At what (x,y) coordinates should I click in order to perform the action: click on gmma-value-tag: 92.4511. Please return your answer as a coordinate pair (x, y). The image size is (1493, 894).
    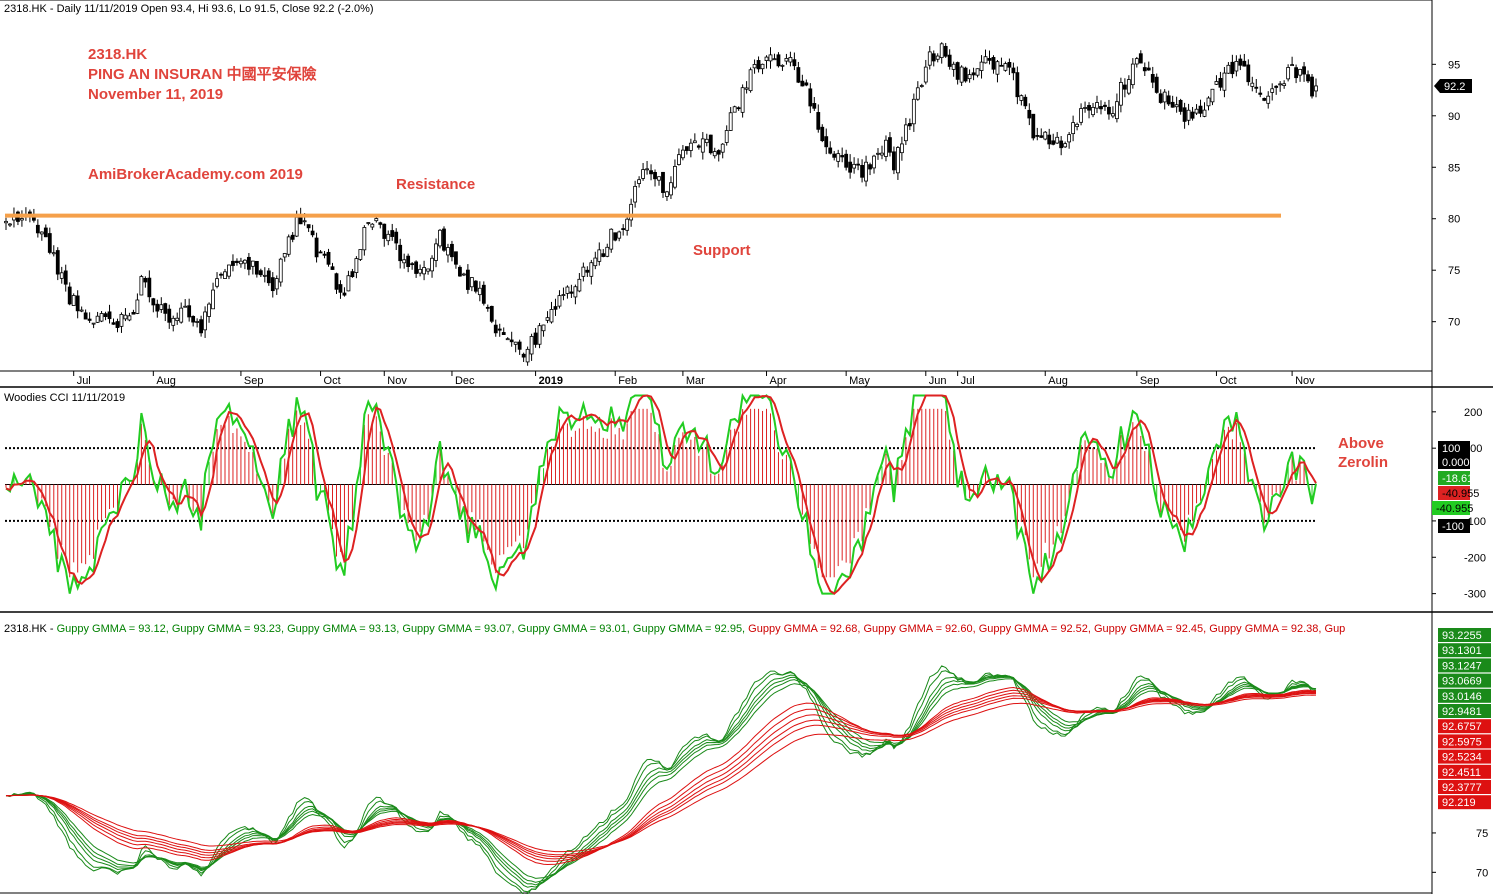
    Looking at the image, I should click on (1464, 771).